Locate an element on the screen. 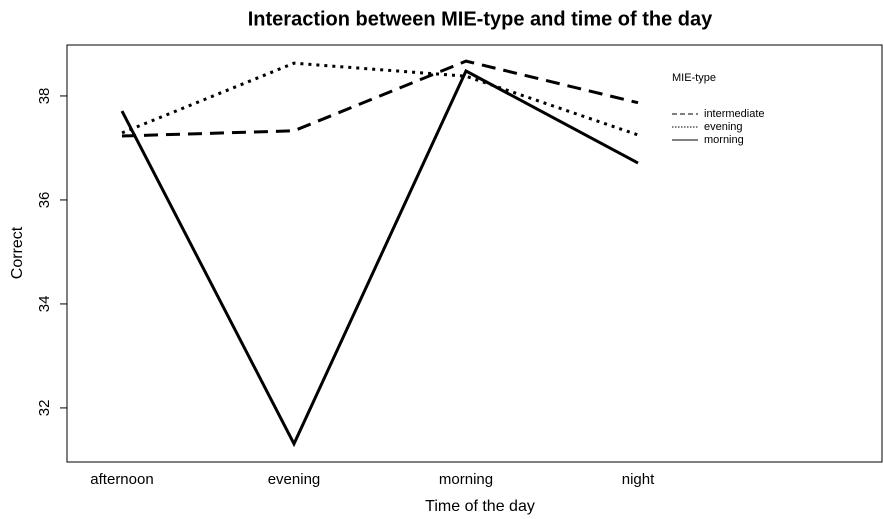 The height and width of the screenshot is (519, 884). x-axis-label: Time of the day is located at coordinates (480, 506).